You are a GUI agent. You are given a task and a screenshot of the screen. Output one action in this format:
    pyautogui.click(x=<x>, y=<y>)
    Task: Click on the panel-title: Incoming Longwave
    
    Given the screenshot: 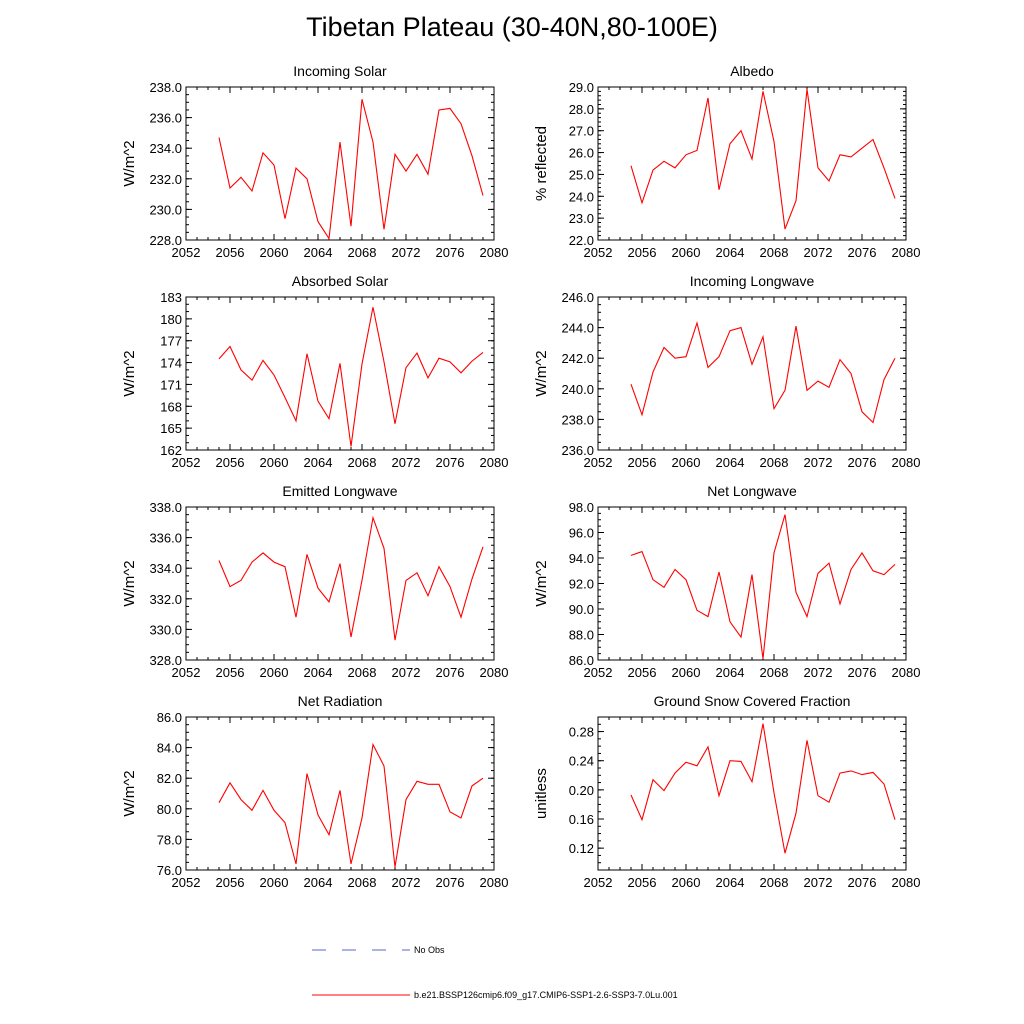 What is the action you would take?
    pyautogui.click(x=752, y=281)
    